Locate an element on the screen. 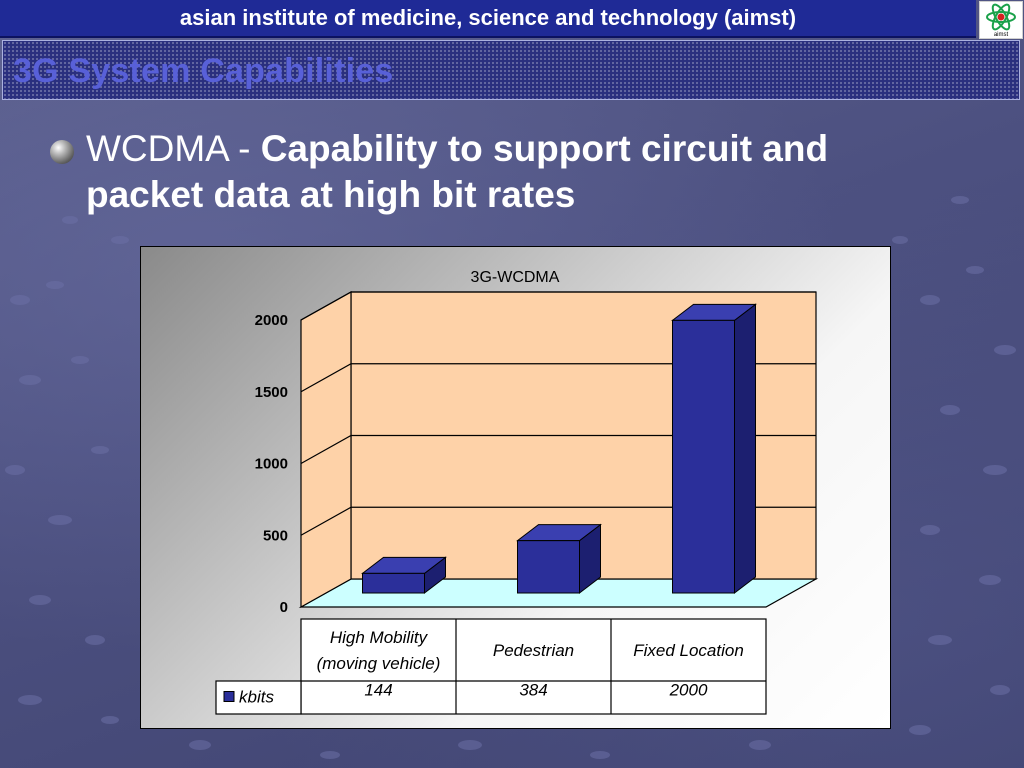 This screenshot has width=1024, height=768. y-tick-label: 1500 is located at coordinates (271, 392).